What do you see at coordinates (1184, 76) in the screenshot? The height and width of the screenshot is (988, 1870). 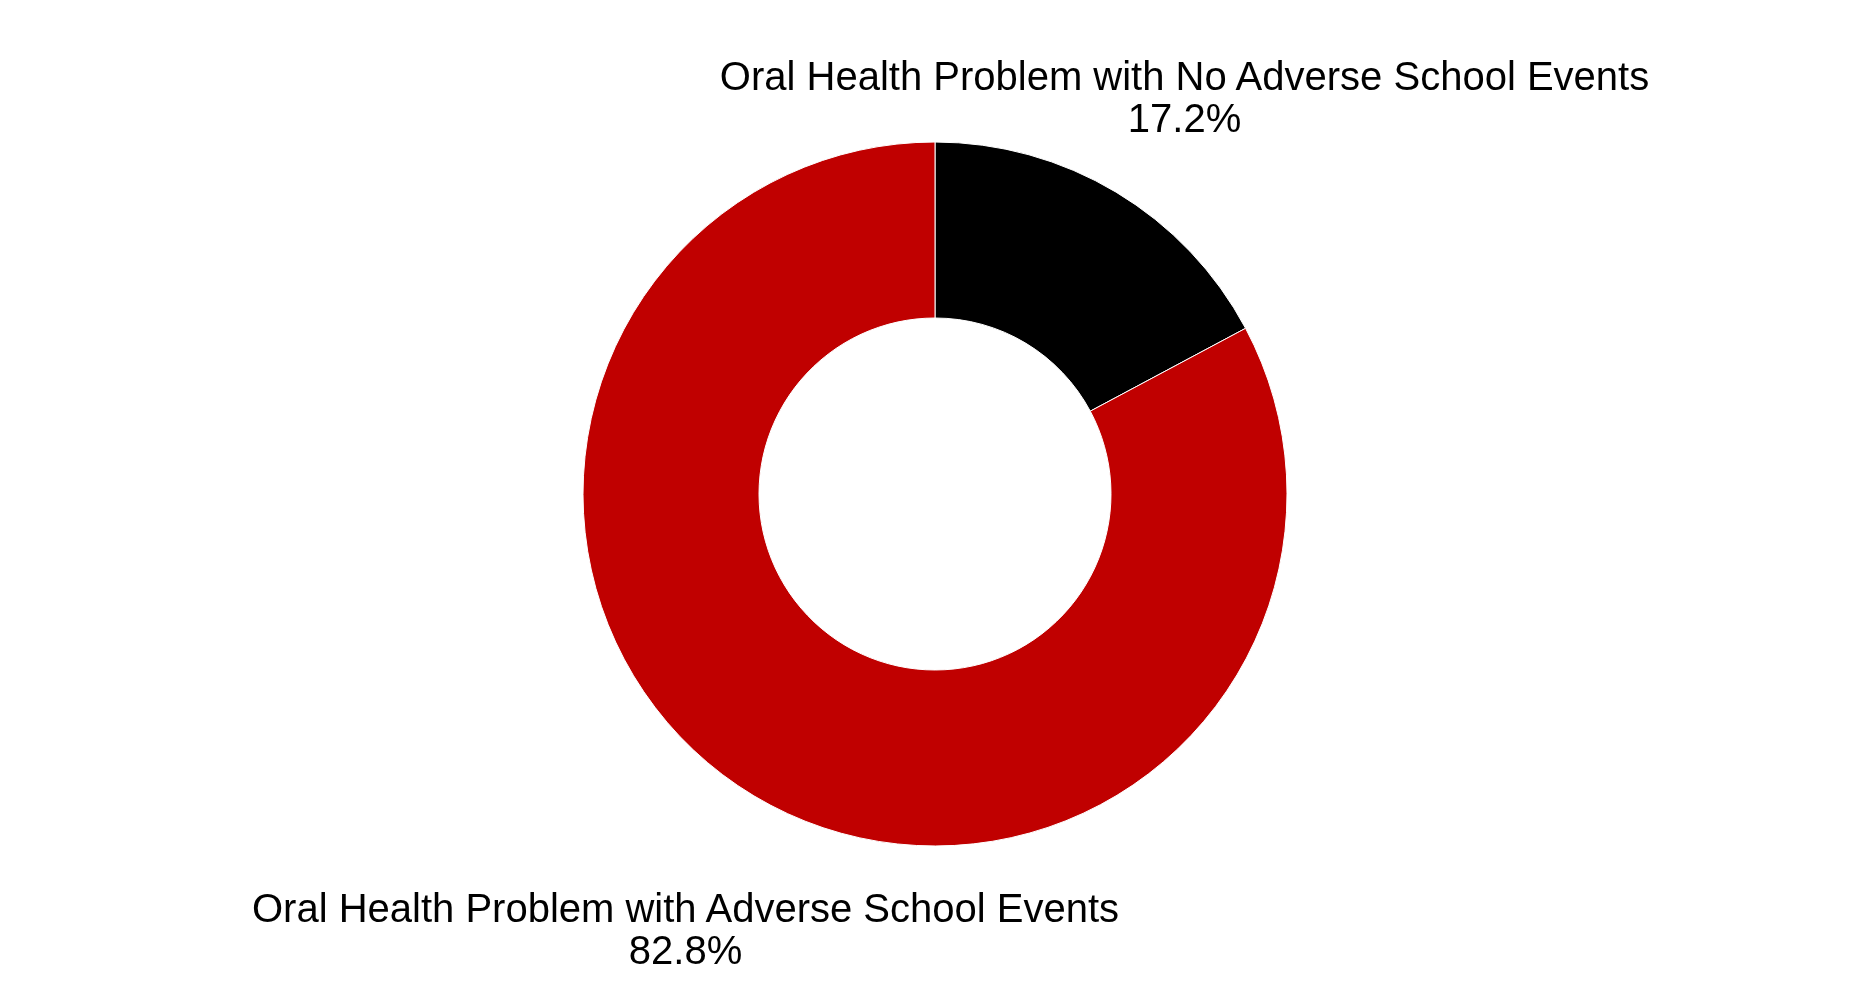 I see `slice-label: Oral Health Problem with No Adverse School Events` at bounding box center [1184, 76].